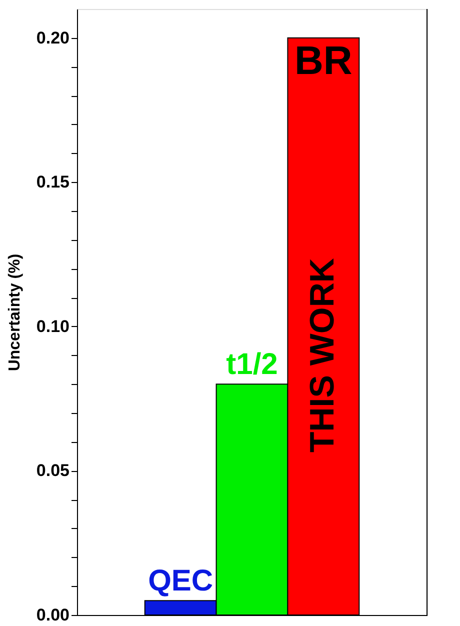 The height and width of the screenshot is (626, 460). I want to click on y-tick-label: 0.15, so click(53, 182).